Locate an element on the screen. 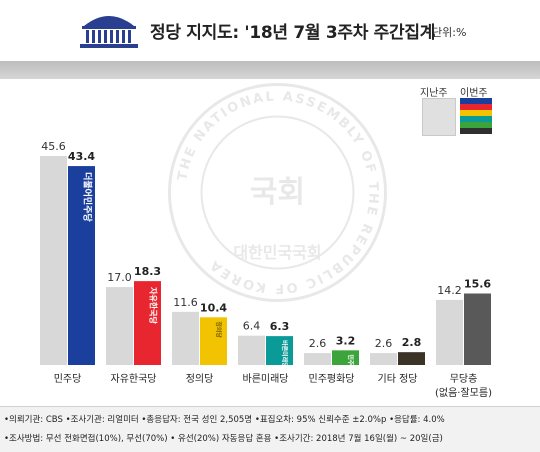 This screenshot has height=452, width=540. value-label-prev: 14.2 is located at coordinates (449, 290).